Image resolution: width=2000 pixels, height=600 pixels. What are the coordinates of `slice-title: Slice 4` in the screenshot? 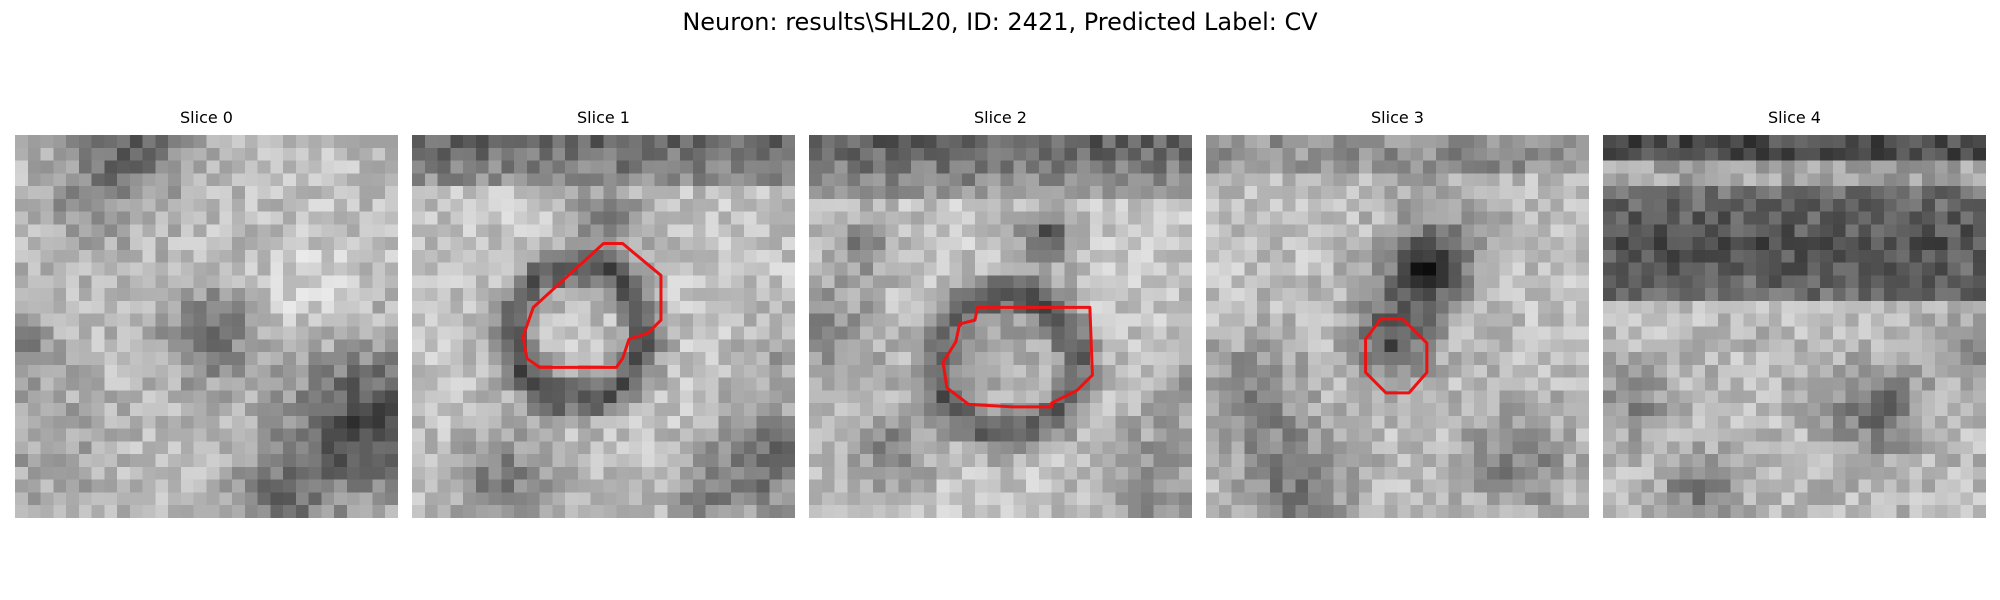 It's located at (1794, 117).